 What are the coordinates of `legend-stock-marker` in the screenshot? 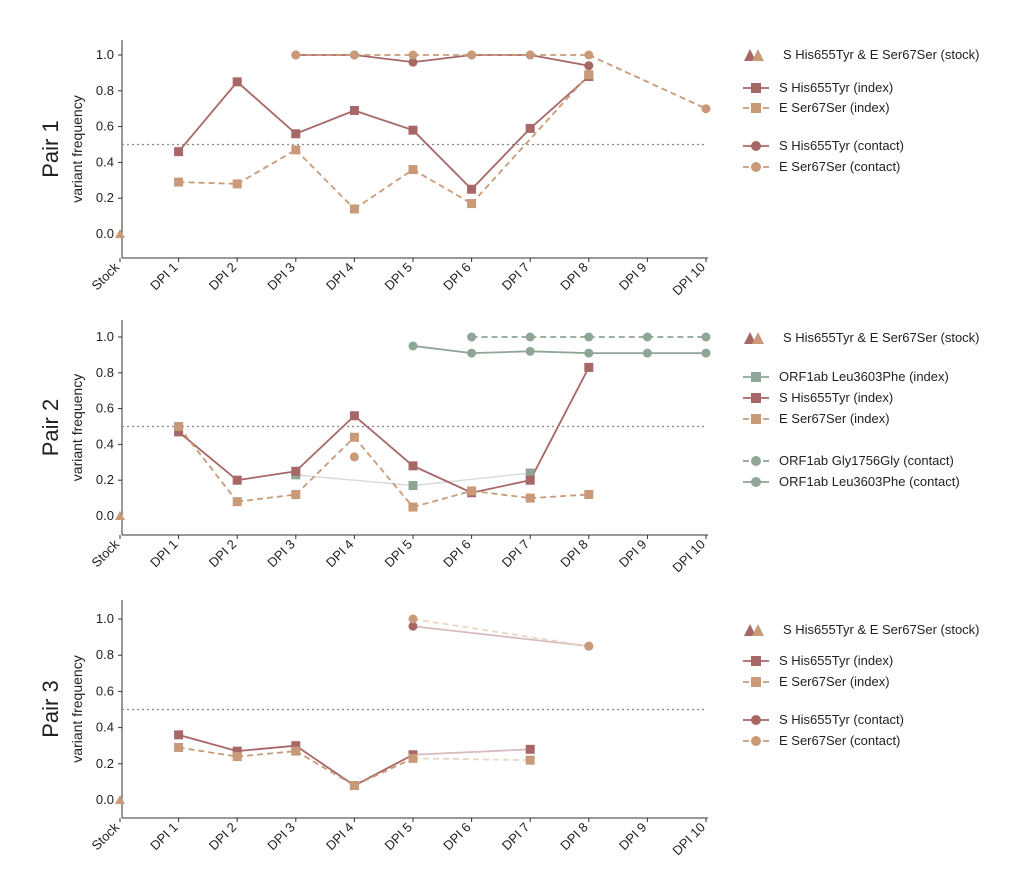 It's located at (758, 338).